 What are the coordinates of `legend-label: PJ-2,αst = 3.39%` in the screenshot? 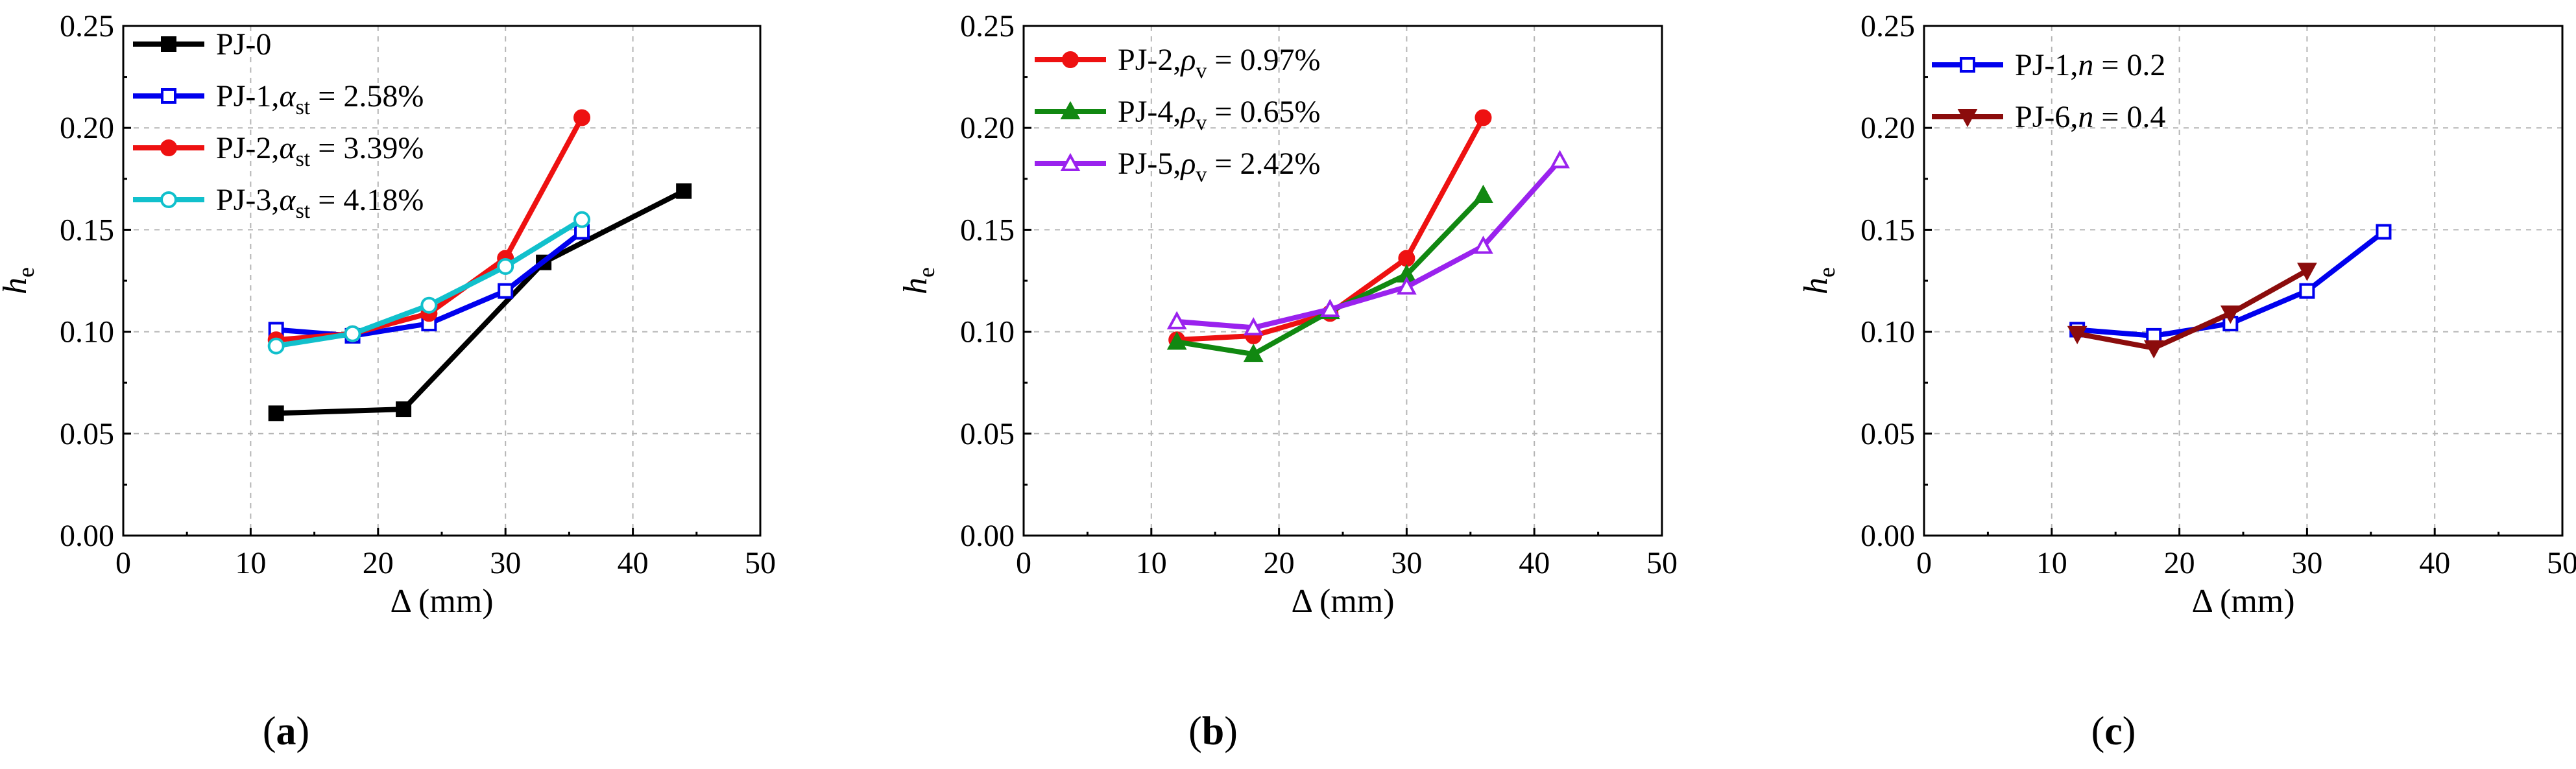 It's located at (320, 151).